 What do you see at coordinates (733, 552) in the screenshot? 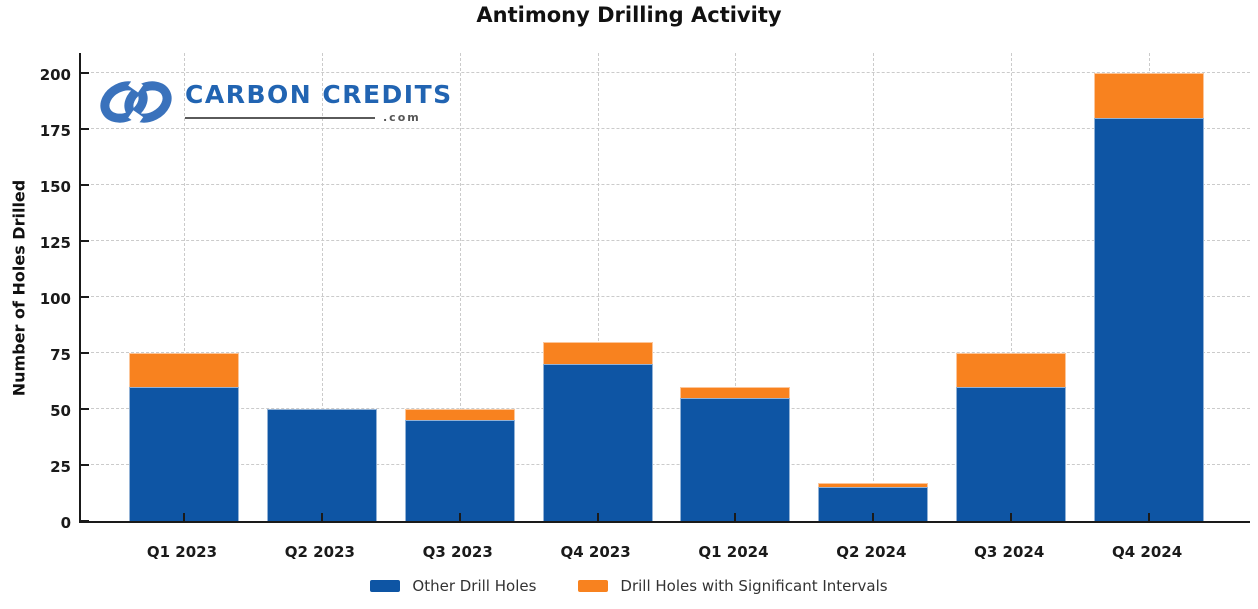
I see `x-tick-label-q1-2024: Q1 2024` at bounding box center [733, 552].